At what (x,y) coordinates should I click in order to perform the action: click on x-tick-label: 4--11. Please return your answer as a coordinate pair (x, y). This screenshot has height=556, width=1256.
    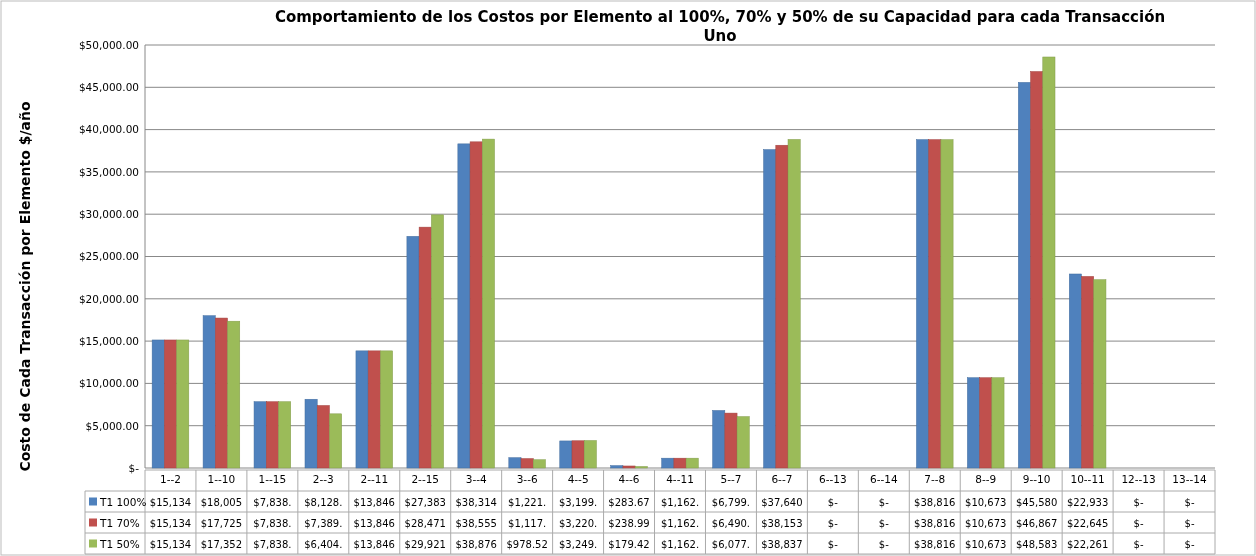
    Looking at the image, I should click on (680, 479).